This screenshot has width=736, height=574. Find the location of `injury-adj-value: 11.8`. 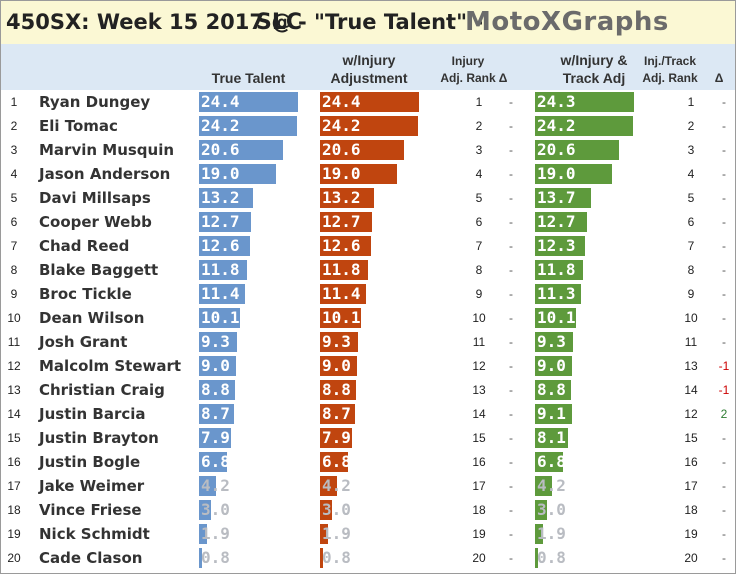

injury-adj-value: 11.8 is located at coordinates (341, 269).